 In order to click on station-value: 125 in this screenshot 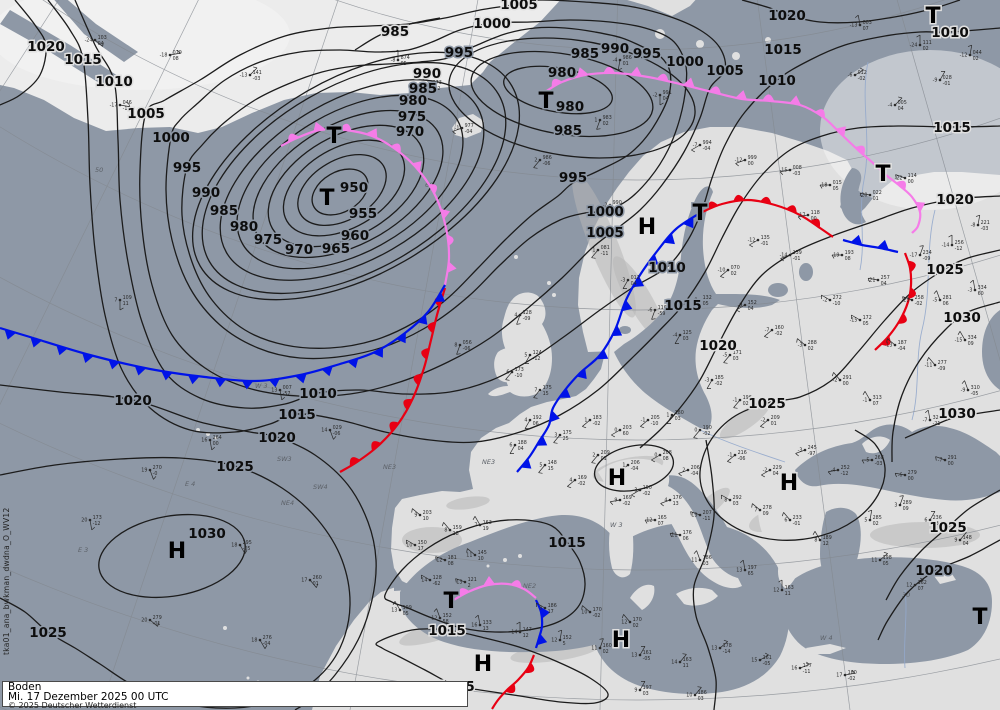, I will do `click(687, 333)`.